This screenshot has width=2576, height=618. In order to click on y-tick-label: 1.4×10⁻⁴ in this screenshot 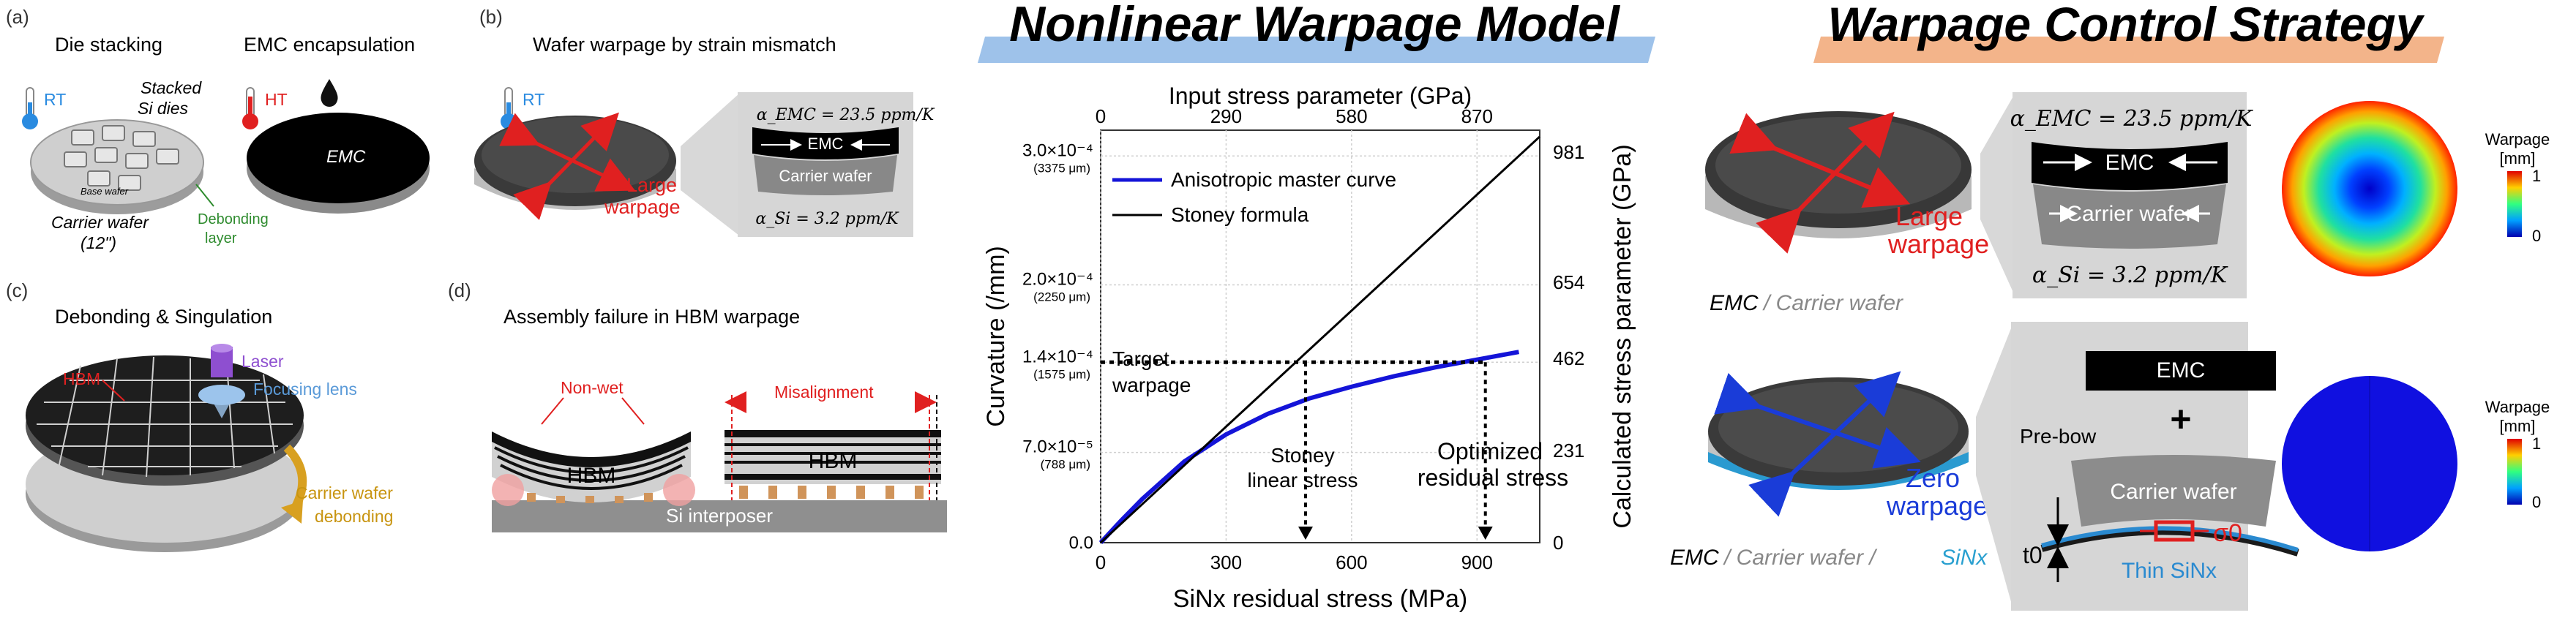, I will do `click(1057, 356)`.